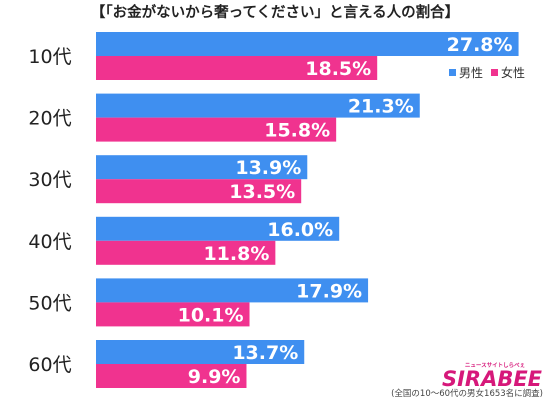 This screenshot has height=401, width=550. I want to click on data-label: 17.9%, so click(329, 291).